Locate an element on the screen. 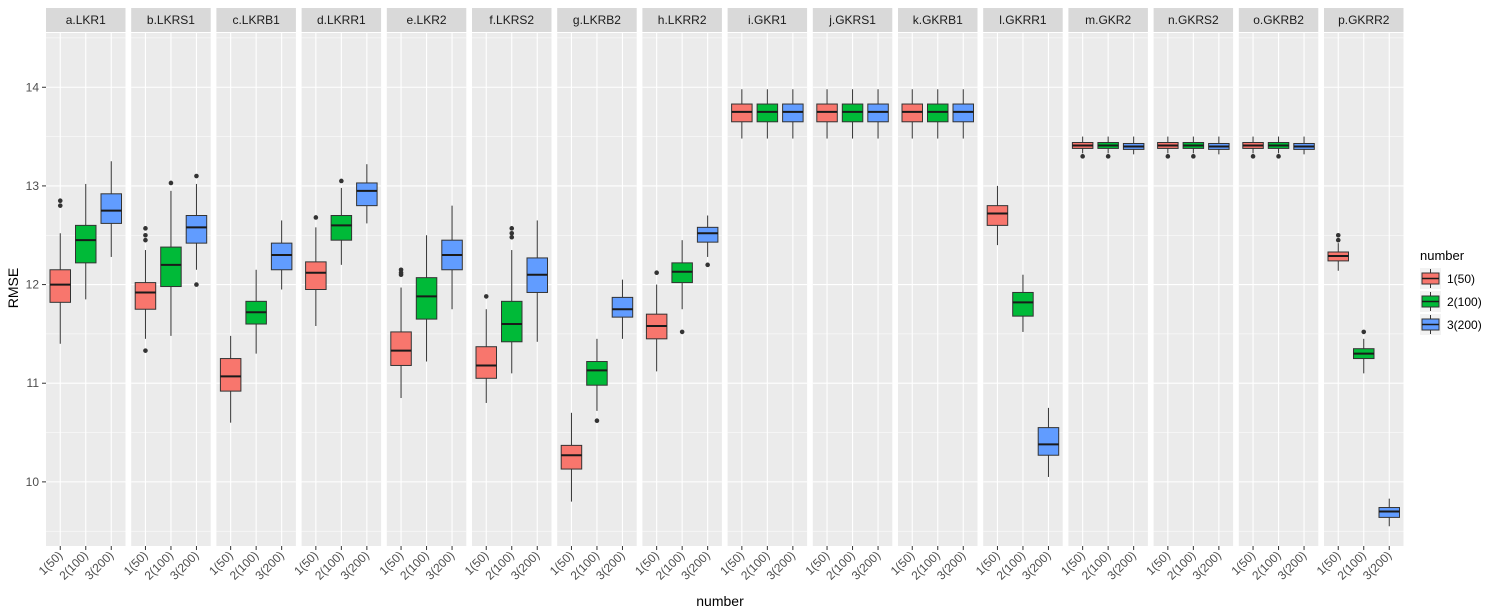 The image size is (1500, 616). panel-title: e.LKR2 is located at coordinates (427, 20).